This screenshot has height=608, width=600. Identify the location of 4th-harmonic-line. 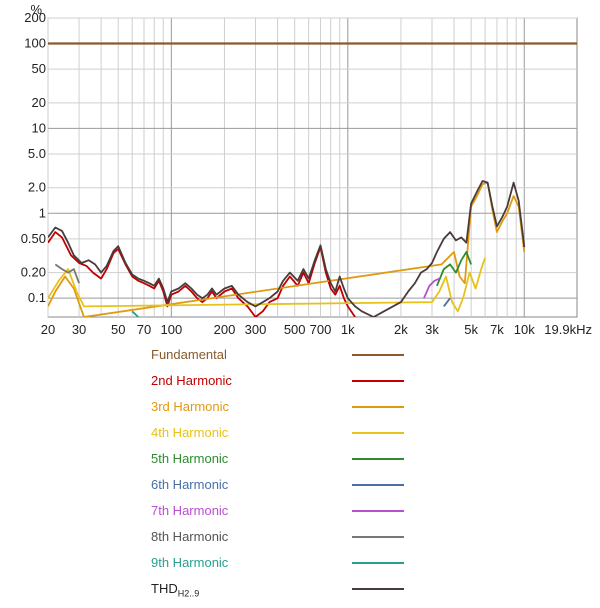
(267, 285).